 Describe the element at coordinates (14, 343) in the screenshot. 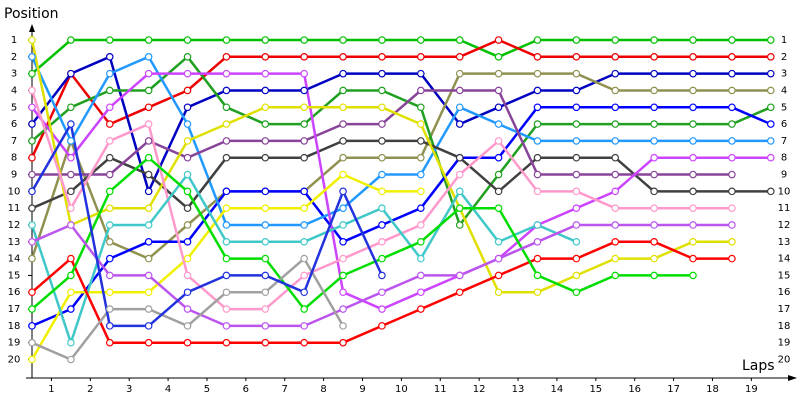

I see `y-tick-label: 19` at that location.